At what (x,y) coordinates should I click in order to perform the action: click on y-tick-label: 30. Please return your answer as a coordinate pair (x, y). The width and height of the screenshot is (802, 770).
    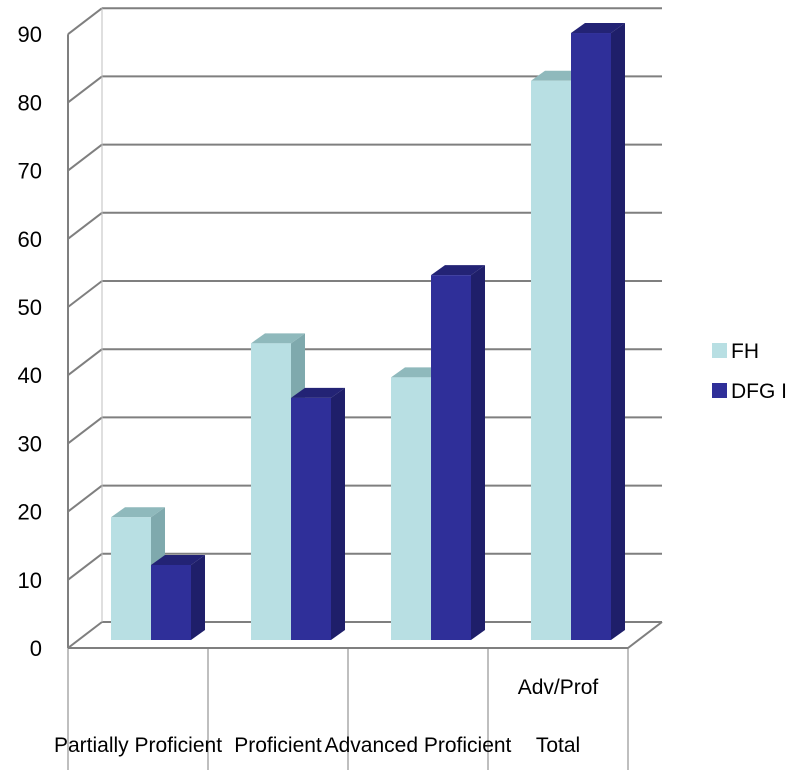
    Looking at the image, I should click on (30, 443).